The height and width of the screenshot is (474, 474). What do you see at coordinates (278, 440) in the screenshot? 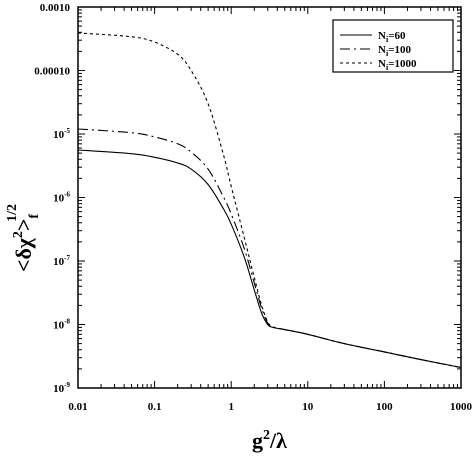
I see `x-axis-label-rest: /λ` at bounding box center [278, 440].